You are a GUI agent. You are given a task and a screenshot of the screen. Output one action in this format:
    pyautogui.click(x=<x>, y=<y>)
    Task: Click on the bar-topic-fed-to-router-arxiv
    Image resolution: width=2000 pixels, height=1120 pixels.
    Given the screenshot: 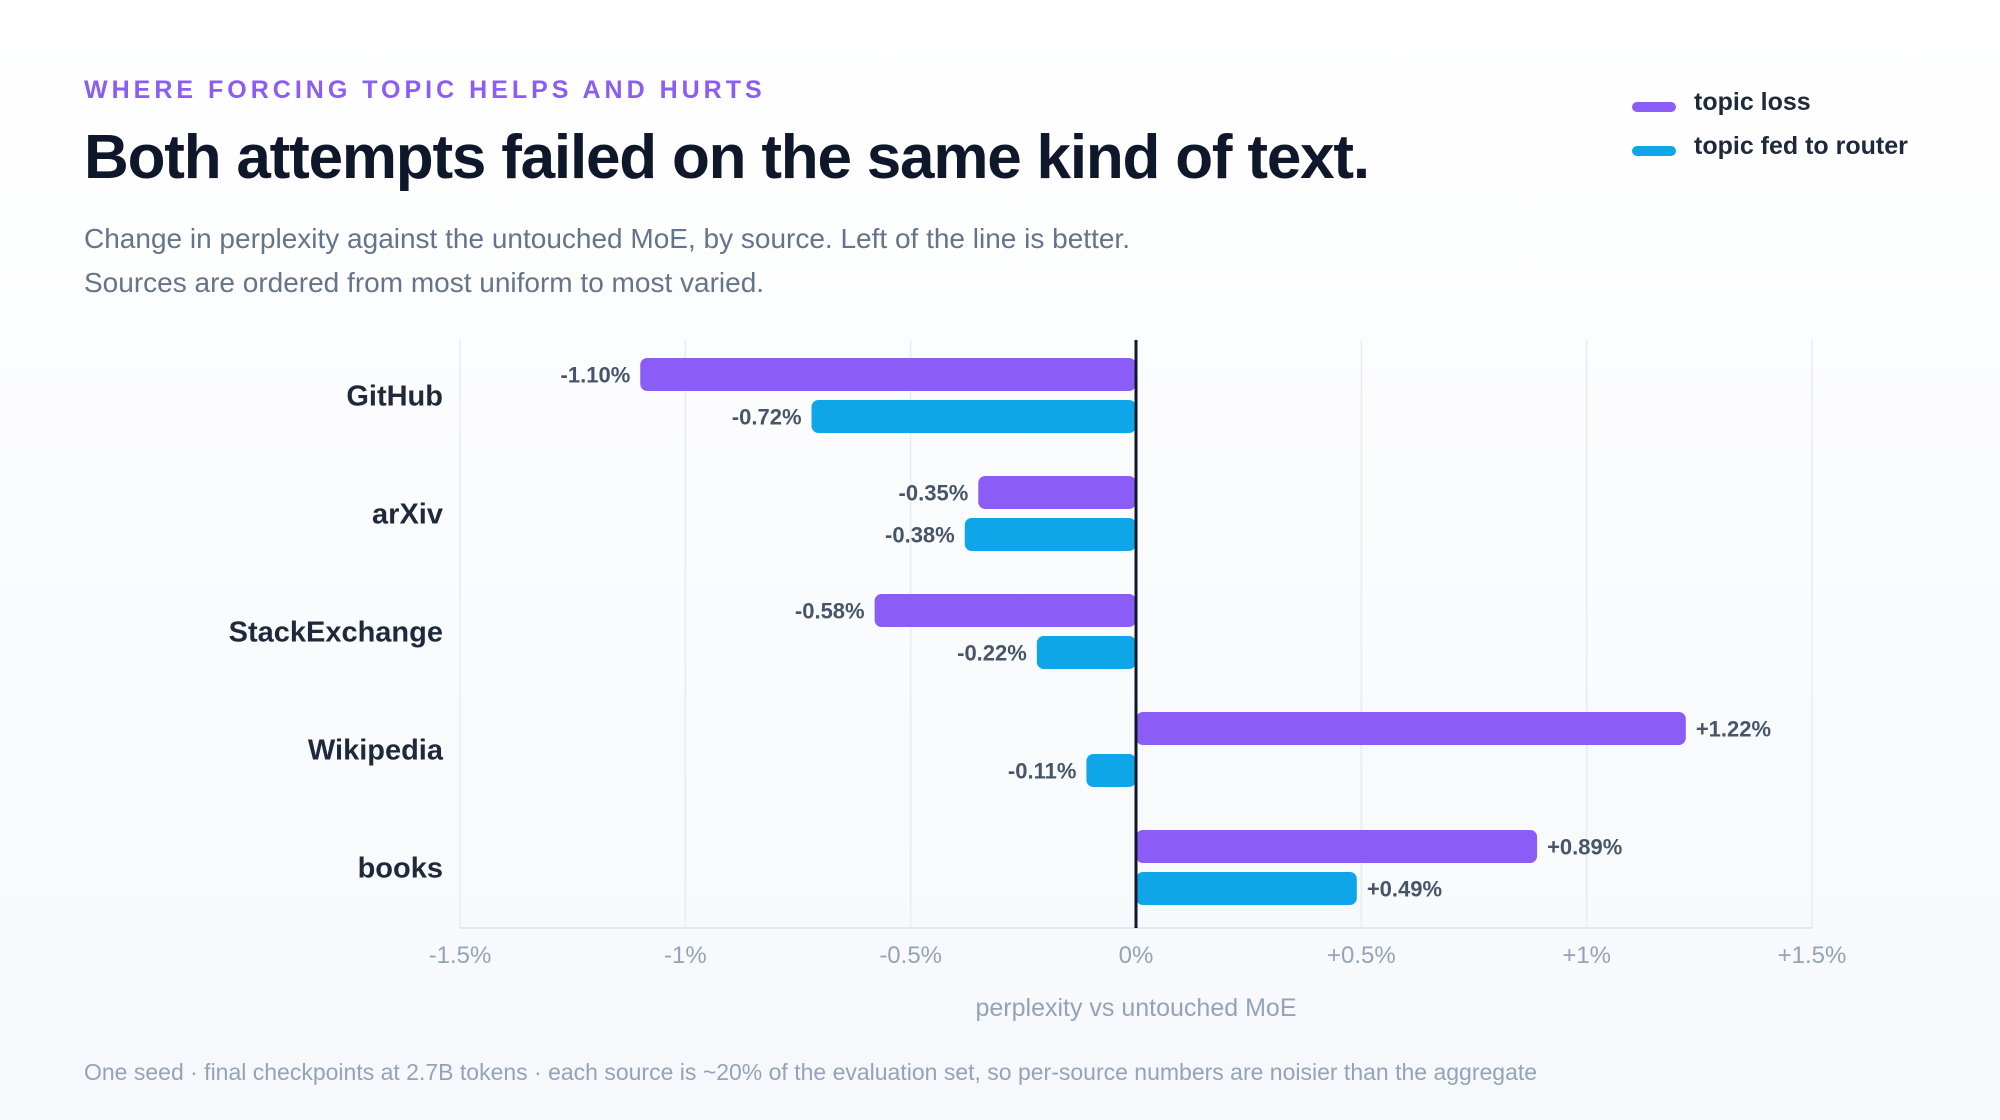 What is the action you would take?
    pyautogui.click(x=1050, y=534)
    